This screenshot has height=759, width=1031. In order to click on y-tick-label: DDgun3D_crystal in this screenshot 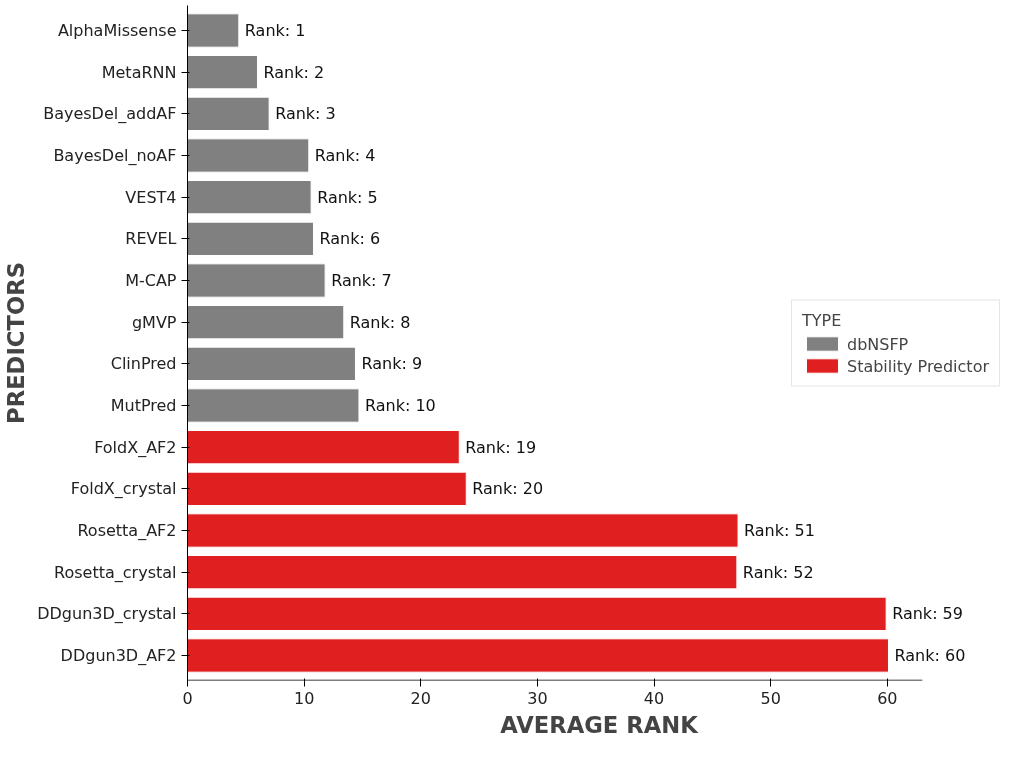, I will do `click(107, 614)`.